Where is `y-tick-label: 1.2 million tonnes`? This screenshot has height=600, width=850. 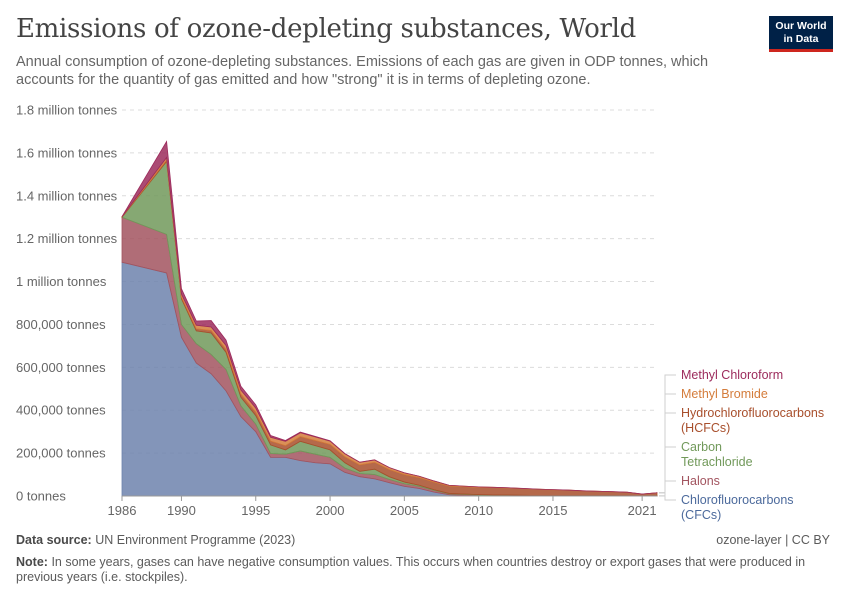 y-tick-label: 1.2 million tonnes is located at coordinates (67, 238).